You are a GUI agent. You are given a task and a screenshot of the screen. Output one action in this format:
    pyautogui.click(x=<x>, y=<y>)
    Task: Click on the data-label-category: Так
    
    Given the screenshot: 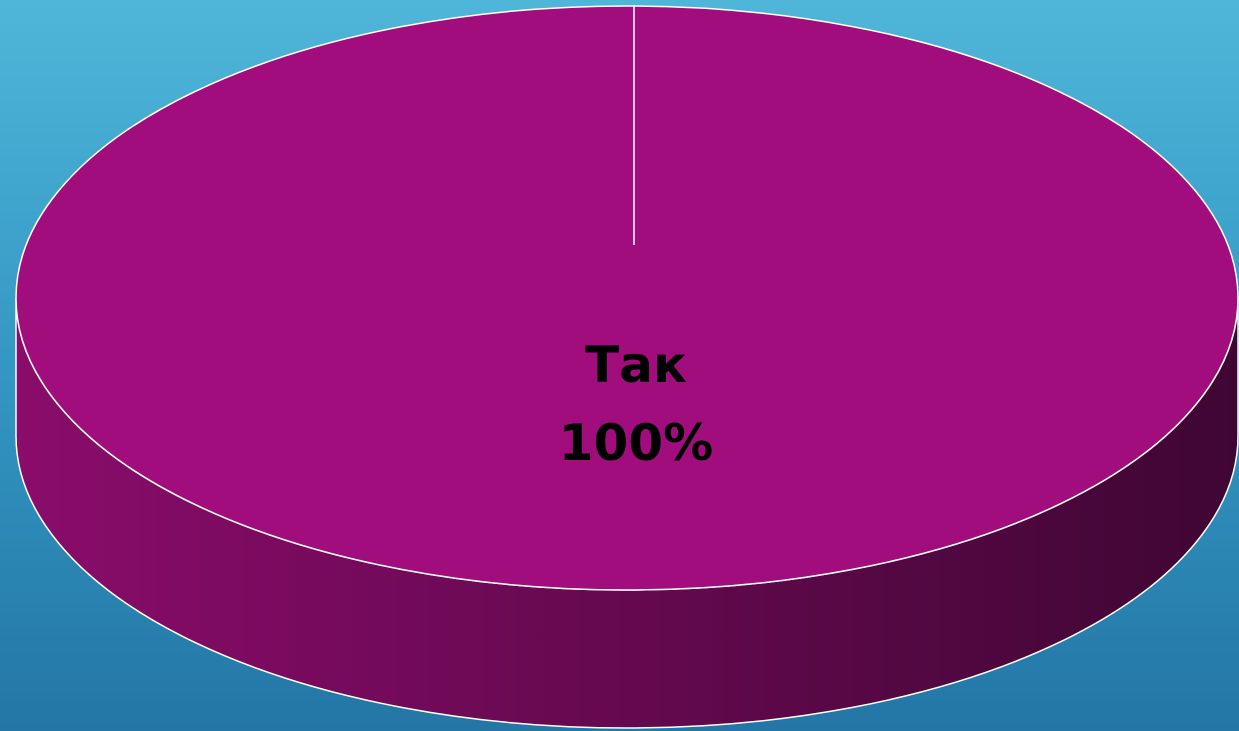 What is the action you would take?
    pyautogui.click(x=636, y=365)
    